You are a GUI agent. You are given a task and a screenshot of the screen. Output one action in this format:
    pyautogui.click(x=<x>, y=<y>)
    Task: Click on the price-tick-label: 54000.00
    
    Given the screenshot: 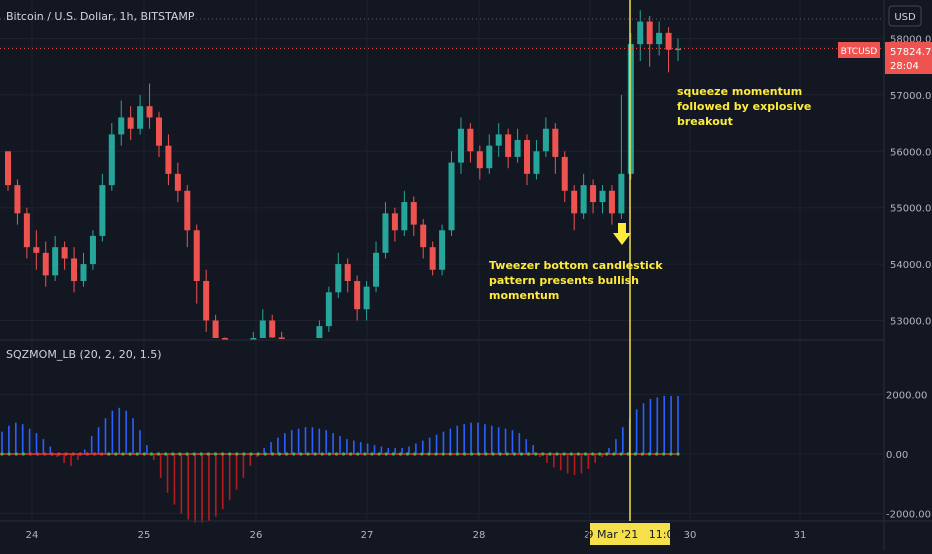 What is the action you would take?
    pyautogui.click(x=911, y=265)
    